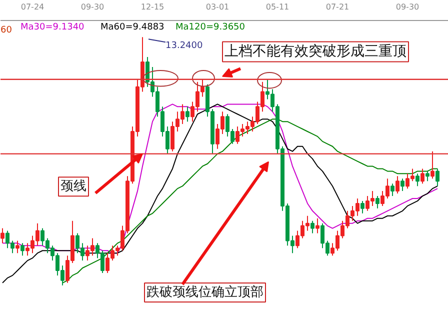  Describe the element at coordinates (132, 27) in the screenshot. I see `text: Ma60=9.4883` at that location.